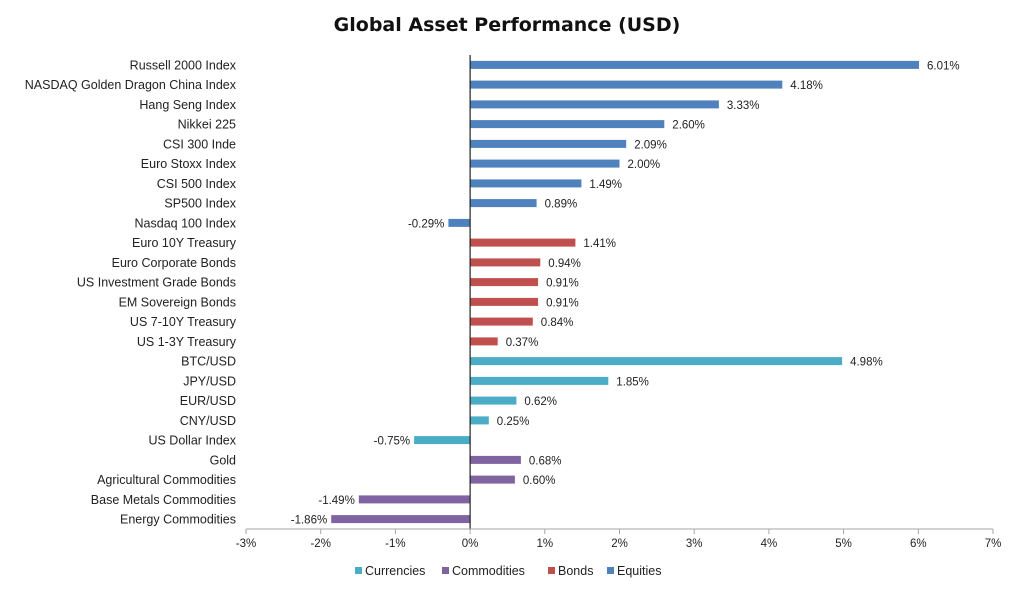 The width and height of the screenshot is (1015, 590). Describe the element at coordinates (200, 204) in the screenshot. I see `category-label: SP500 Index` at that location.